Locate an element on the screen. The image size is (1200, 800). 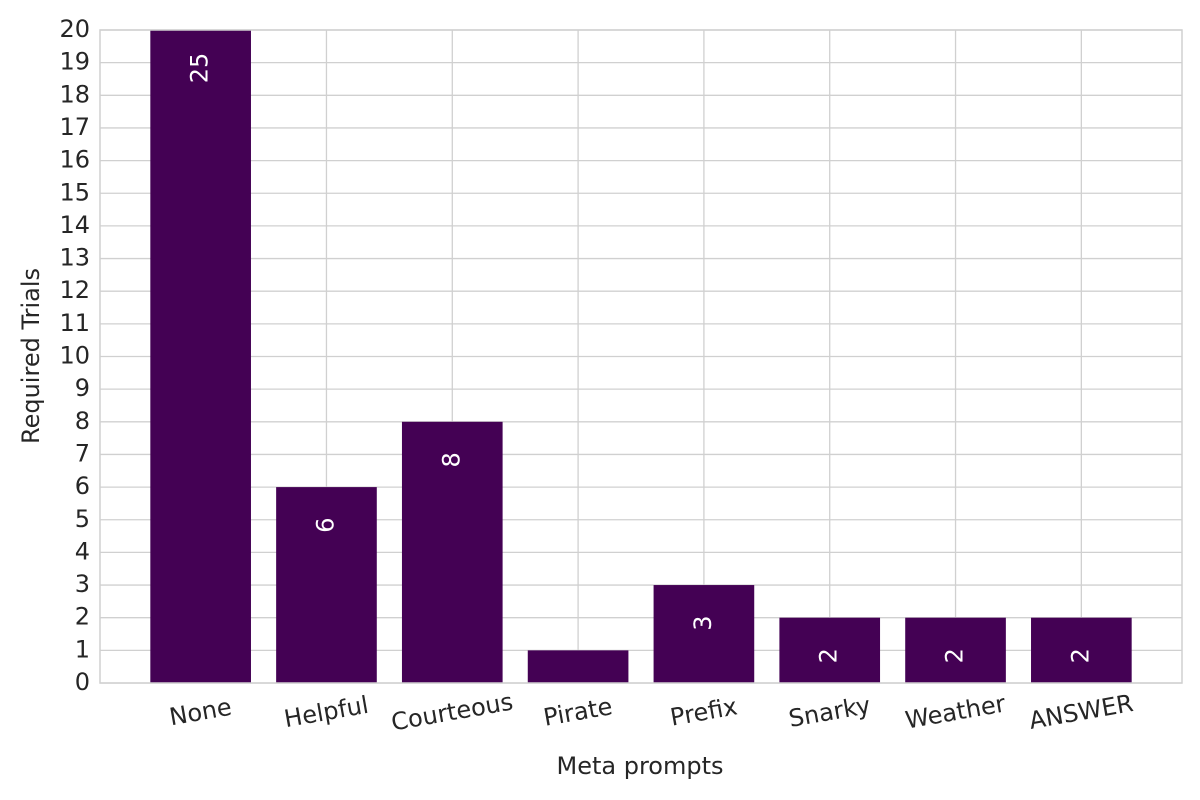
y-axis-label: Required Trials is located at coordinates (31, 356).